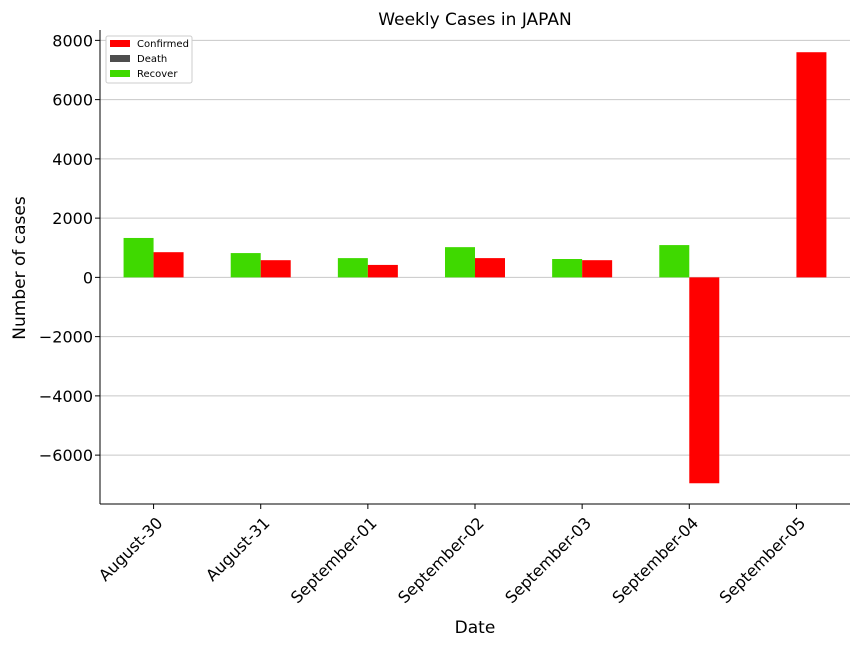 The height and width of the screenshot is (648, 864). I want to click on legend: Confirmed Death Recover, so click(149, 59).